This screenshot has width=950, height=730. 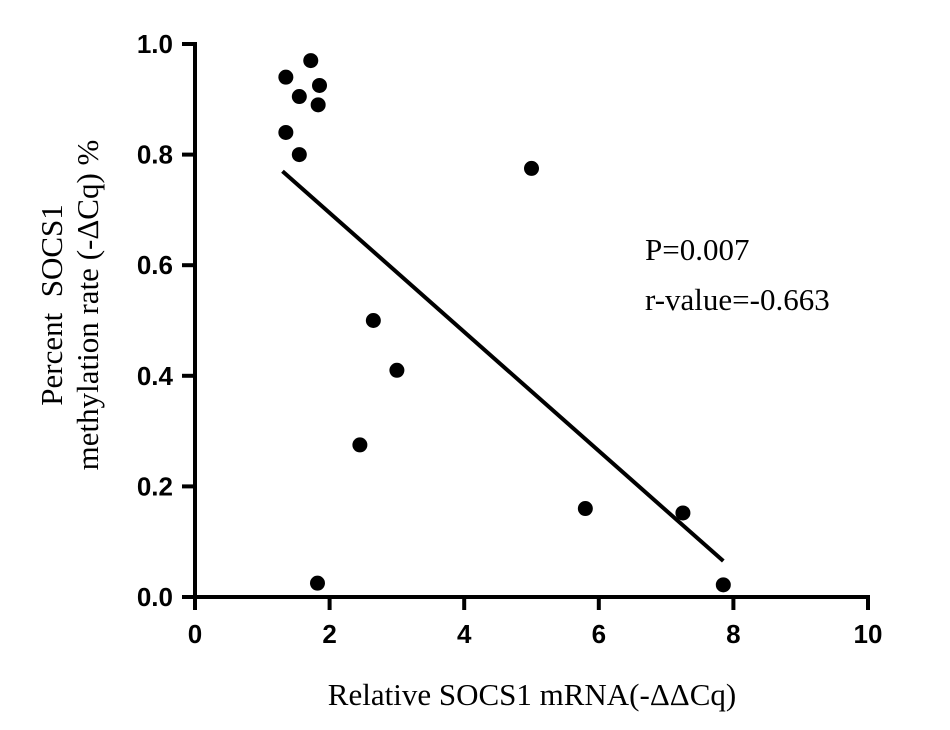 I want to click on x-tick-label: 6, so click(x=599, y=634).